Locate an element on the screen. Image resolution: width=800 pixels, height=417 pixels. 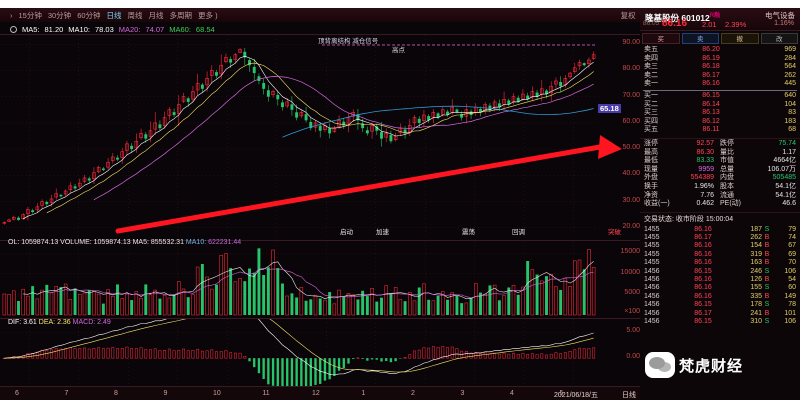
stat-row: 外盘 554389 内盘 505485 is located at coordinates (720, 178).